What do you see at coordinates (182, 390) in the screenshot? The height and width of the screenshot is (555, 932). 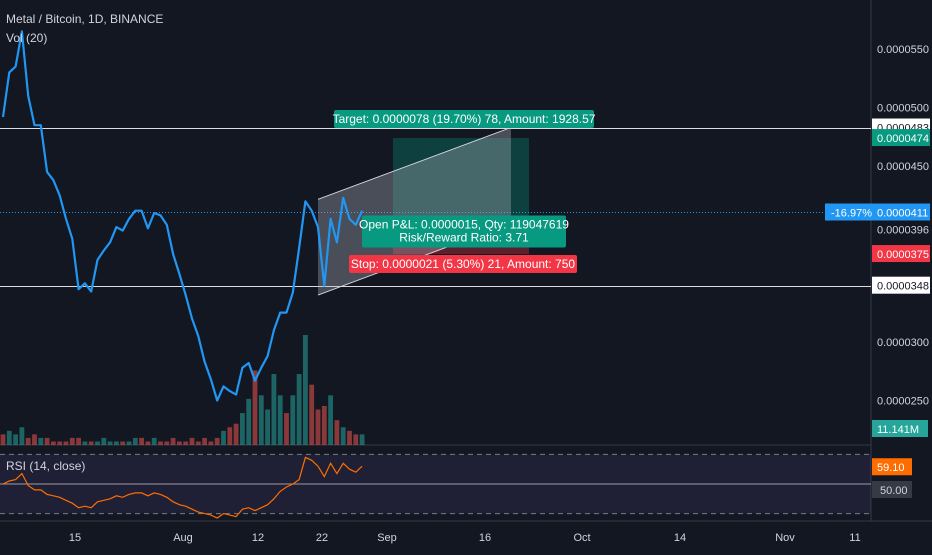 I see `volume-bars` at bounding box center [182, 390].